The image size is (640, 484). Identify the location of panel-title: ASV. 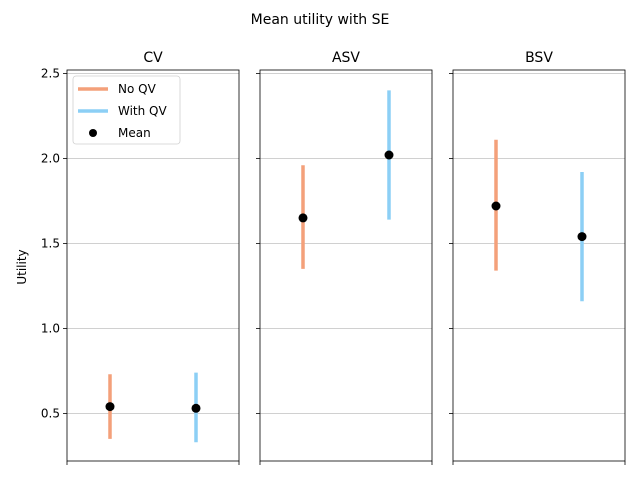
(346, 58).